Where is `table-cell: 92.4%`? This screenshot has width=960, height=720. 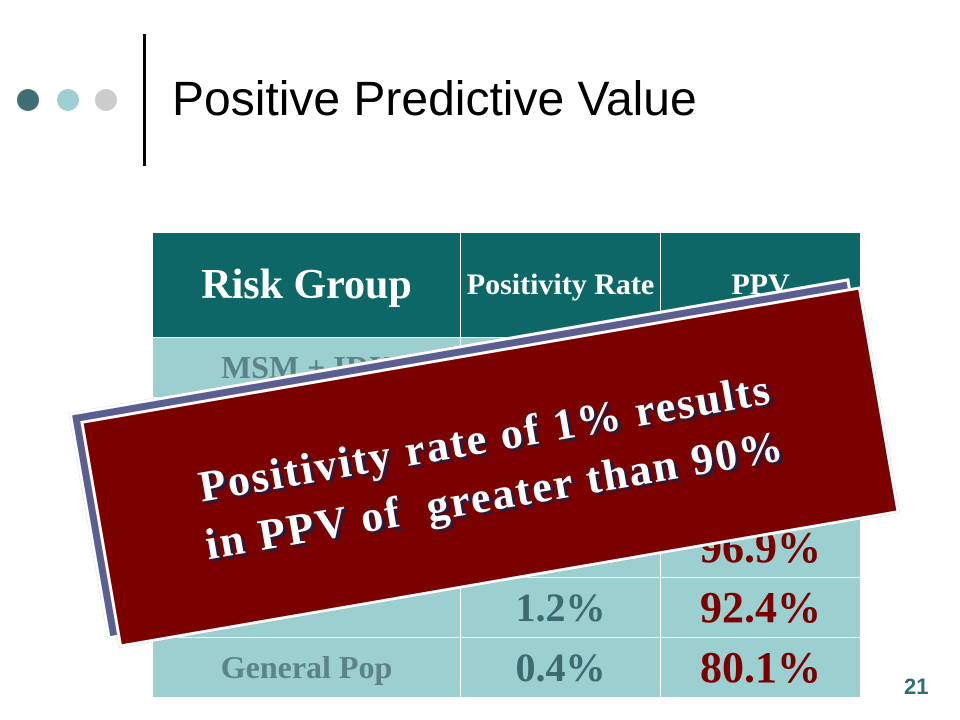 table-cell: 92.4% is located at coordinates (760, 607).